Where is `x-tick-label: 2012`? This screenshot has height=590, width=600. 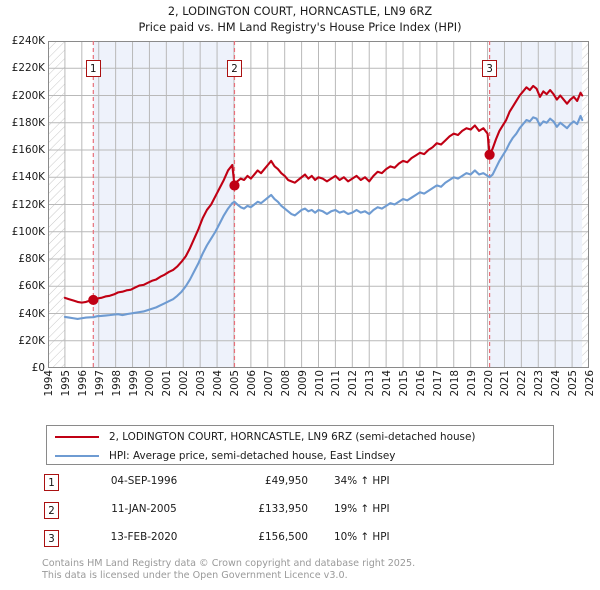
x-tick-label: 2012 is located at coordinates (353, 383).